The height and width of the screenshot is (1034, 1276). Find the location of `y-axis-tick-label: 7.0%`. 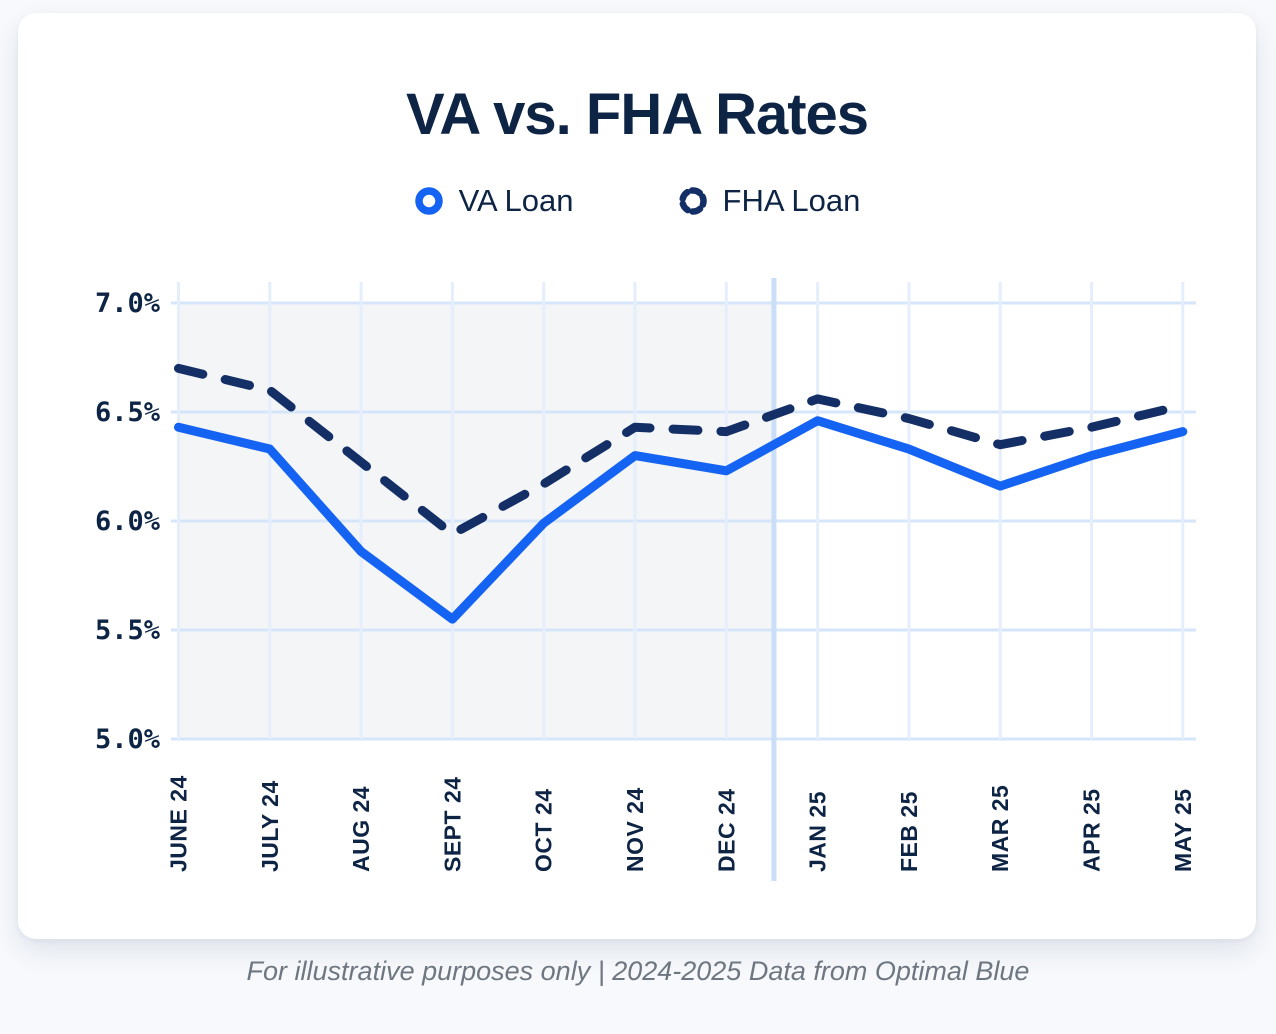

y-axis-tick-label: 7.0% is located at coordinates (128, 303).